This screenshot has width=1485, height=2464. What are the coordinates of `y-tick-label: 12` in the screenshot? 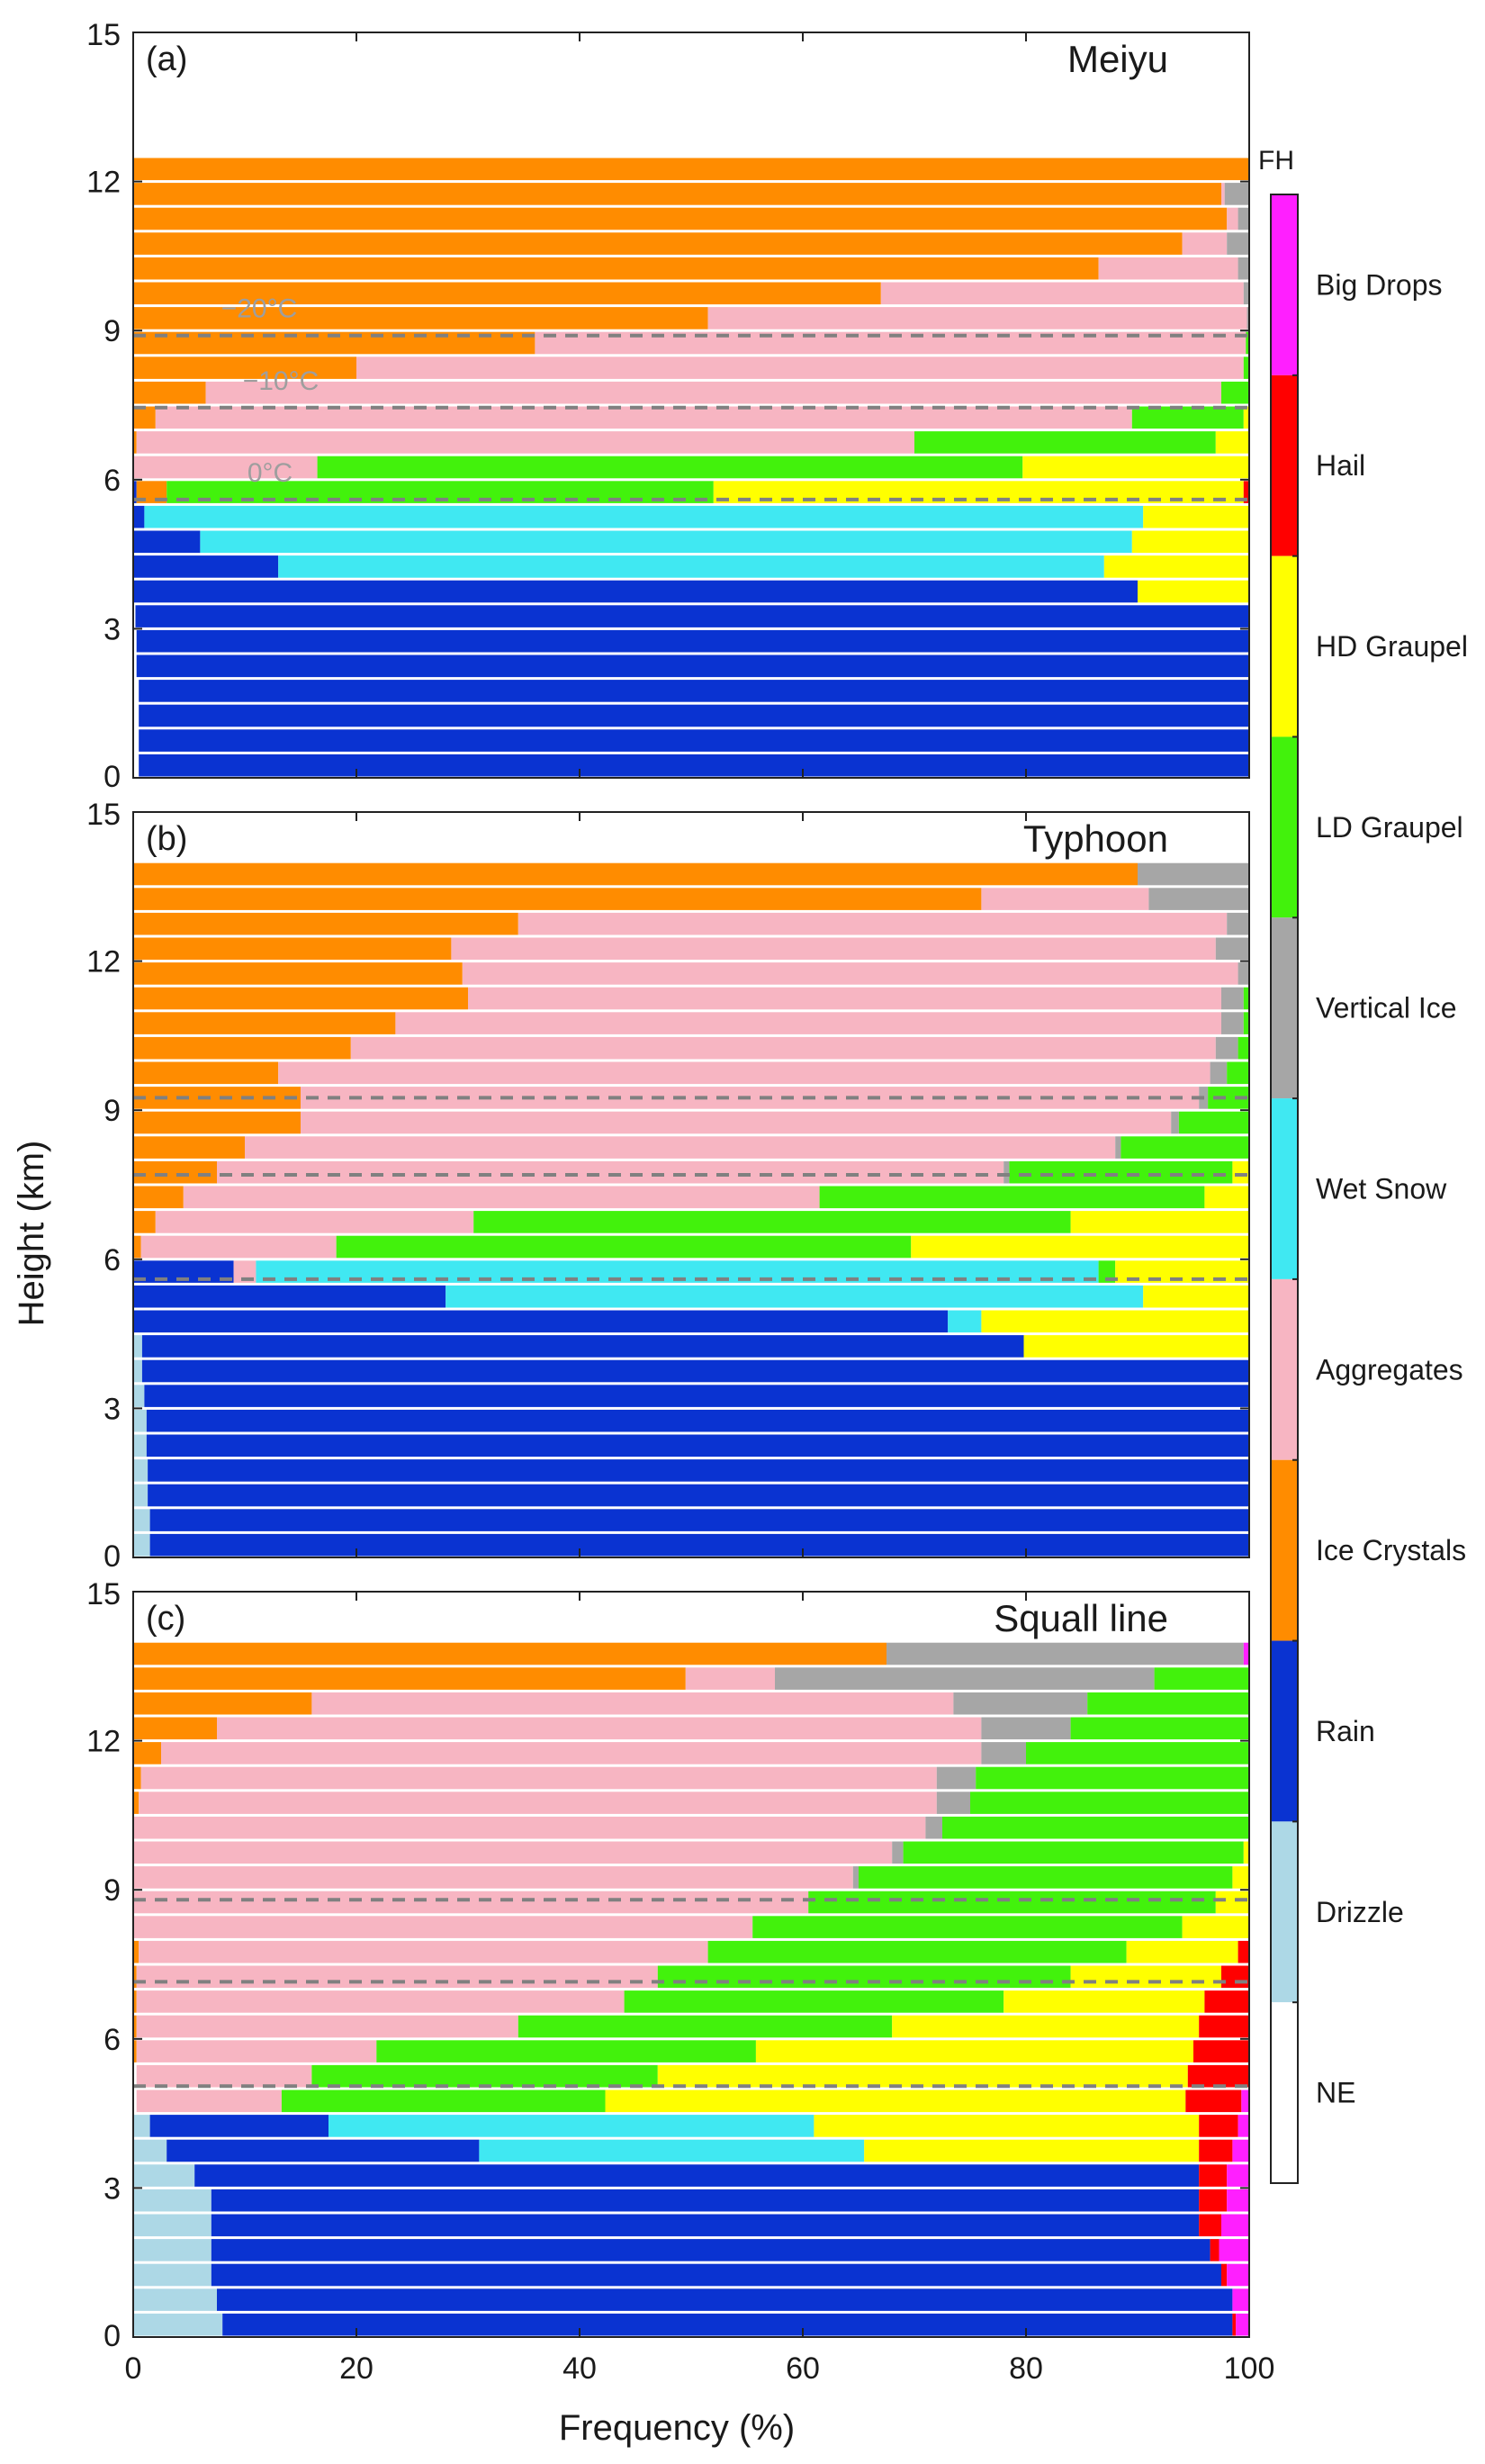 It's located at (103, 1742).